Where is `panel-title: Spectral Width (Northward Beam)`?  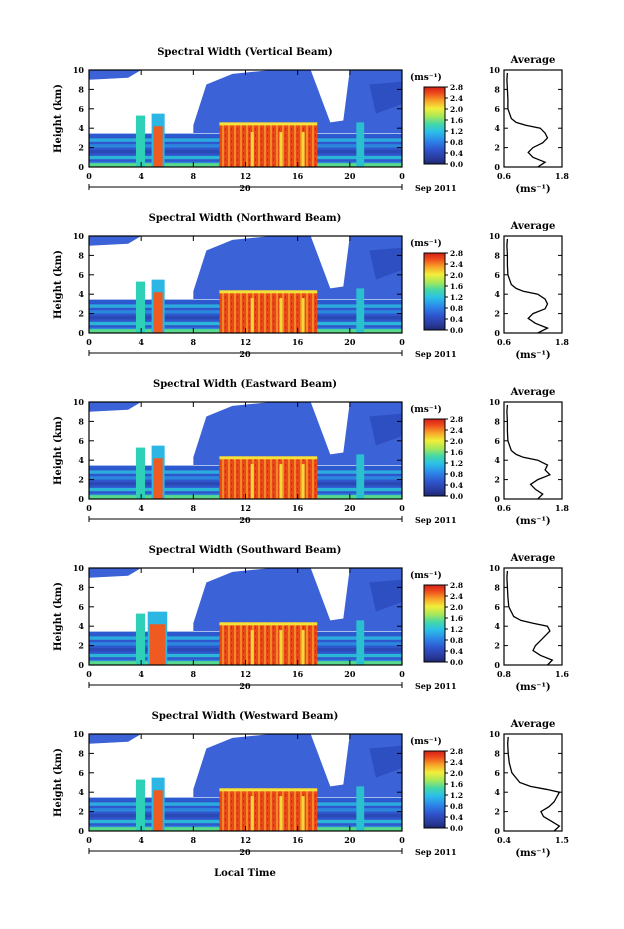
panel-title: Spectral Width (Northward Beam) is located at coordinates (245, 218).